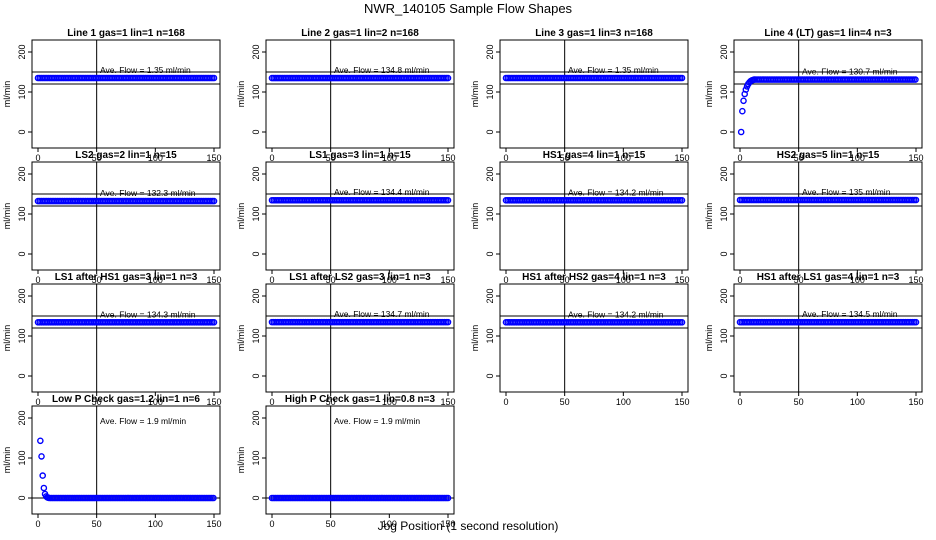  Describe the element at coordinates (360, 399) in the screenshot. I see `panel-title: High P Check gas=1 lin=0.8 n=3` at that location.